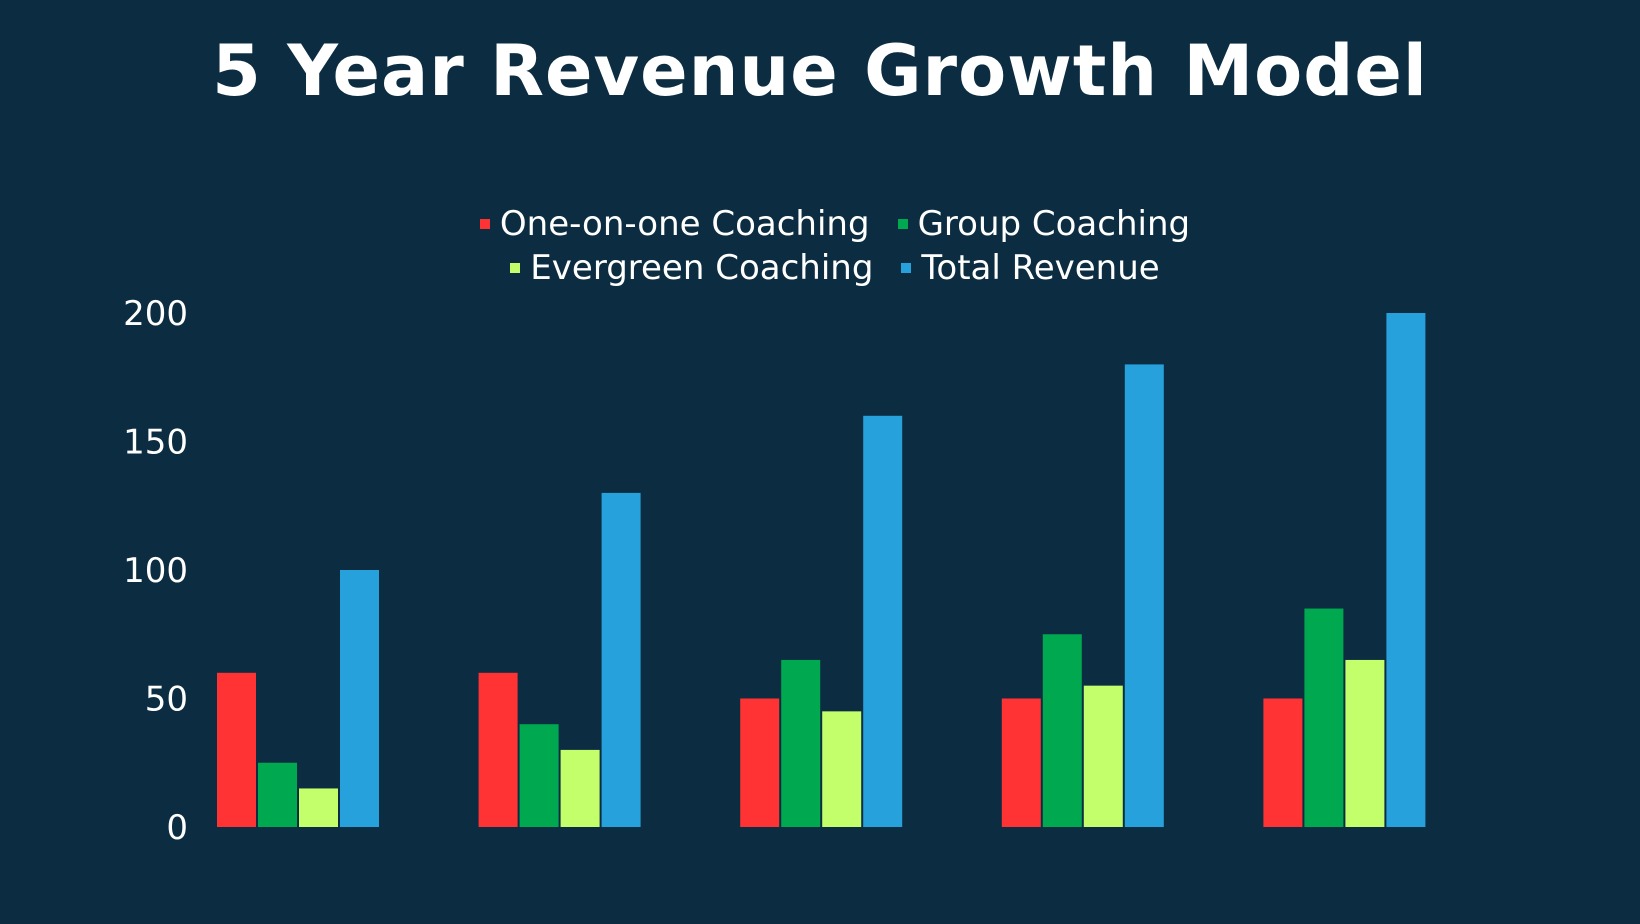  I want to click on legend-item-one-on-one: One-on-one Coaching, so click(674, 224).